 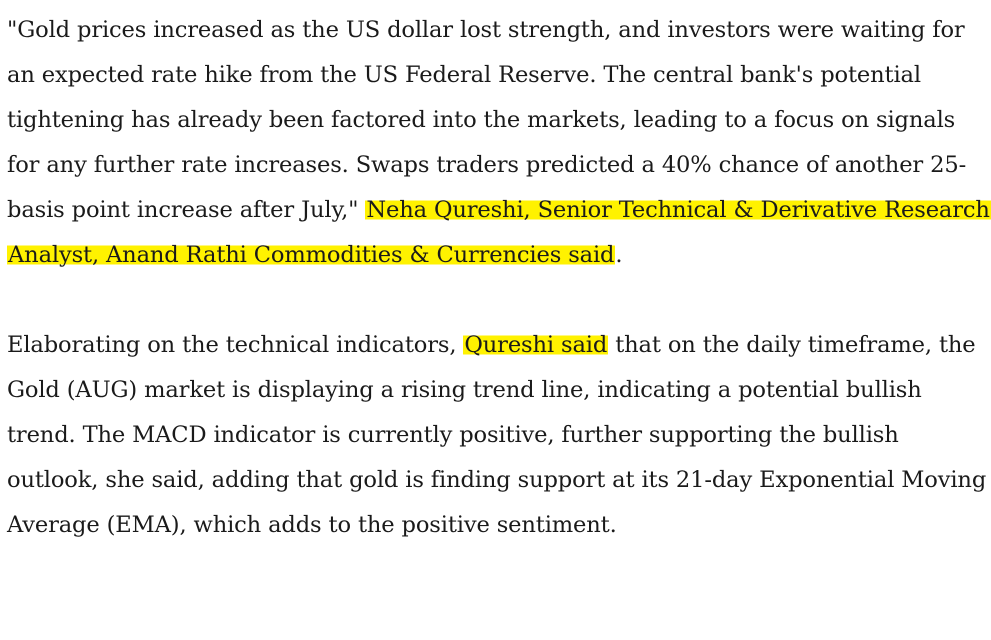 What do you see at coordinates (619, 255) in the screenshot?
I see `paragraph-text-end: .` at bounding box center [619, 255].